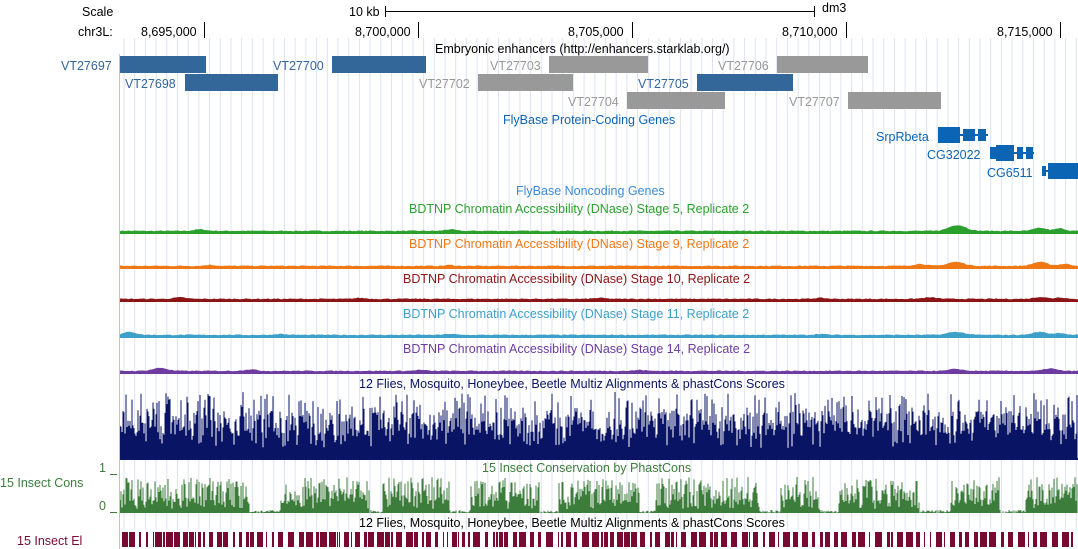 This screenshot has width=1078, height=549. What do you see at coordinates (587, 468) in the screenshot?
I see `cons-track-title: 15 Insect Conservation by PhastCons` at bounding box center [587, 468].